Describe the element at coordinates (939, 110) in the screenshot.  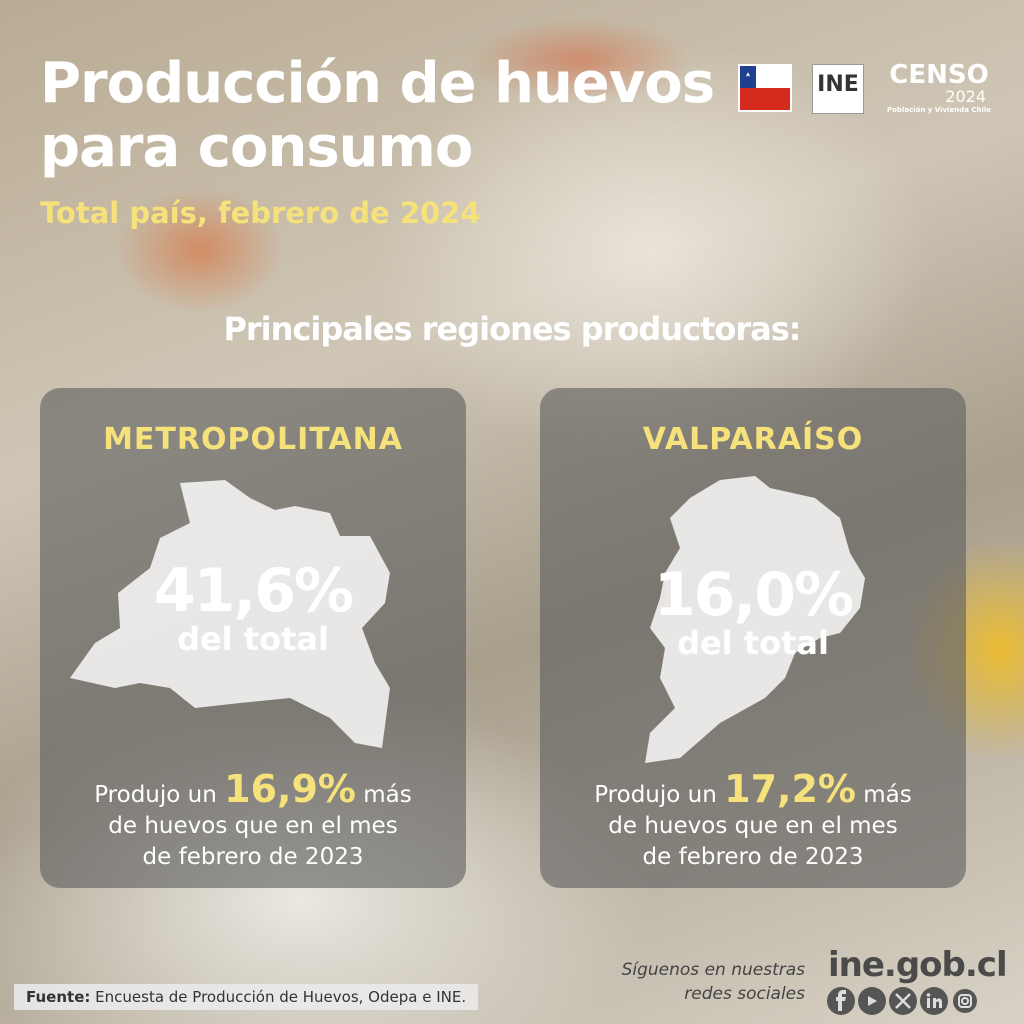
I see `censo-caption: Población y Vivienda Chile` at that location.